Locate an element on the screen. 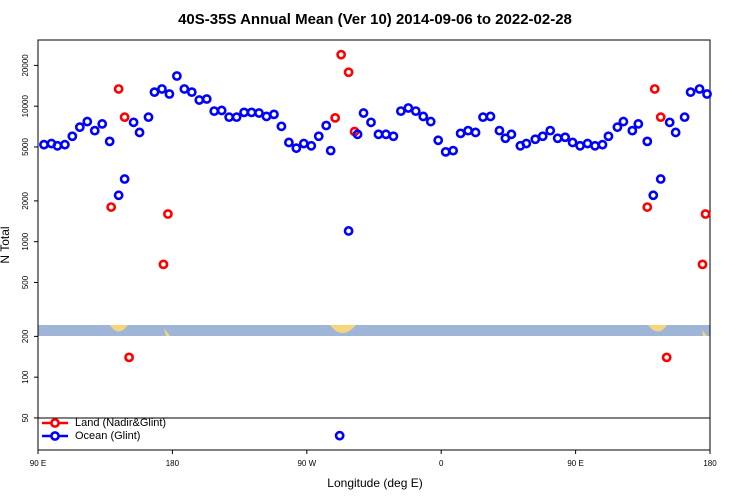  x-tick-label: 90 W is located at coordinates (306, 463).